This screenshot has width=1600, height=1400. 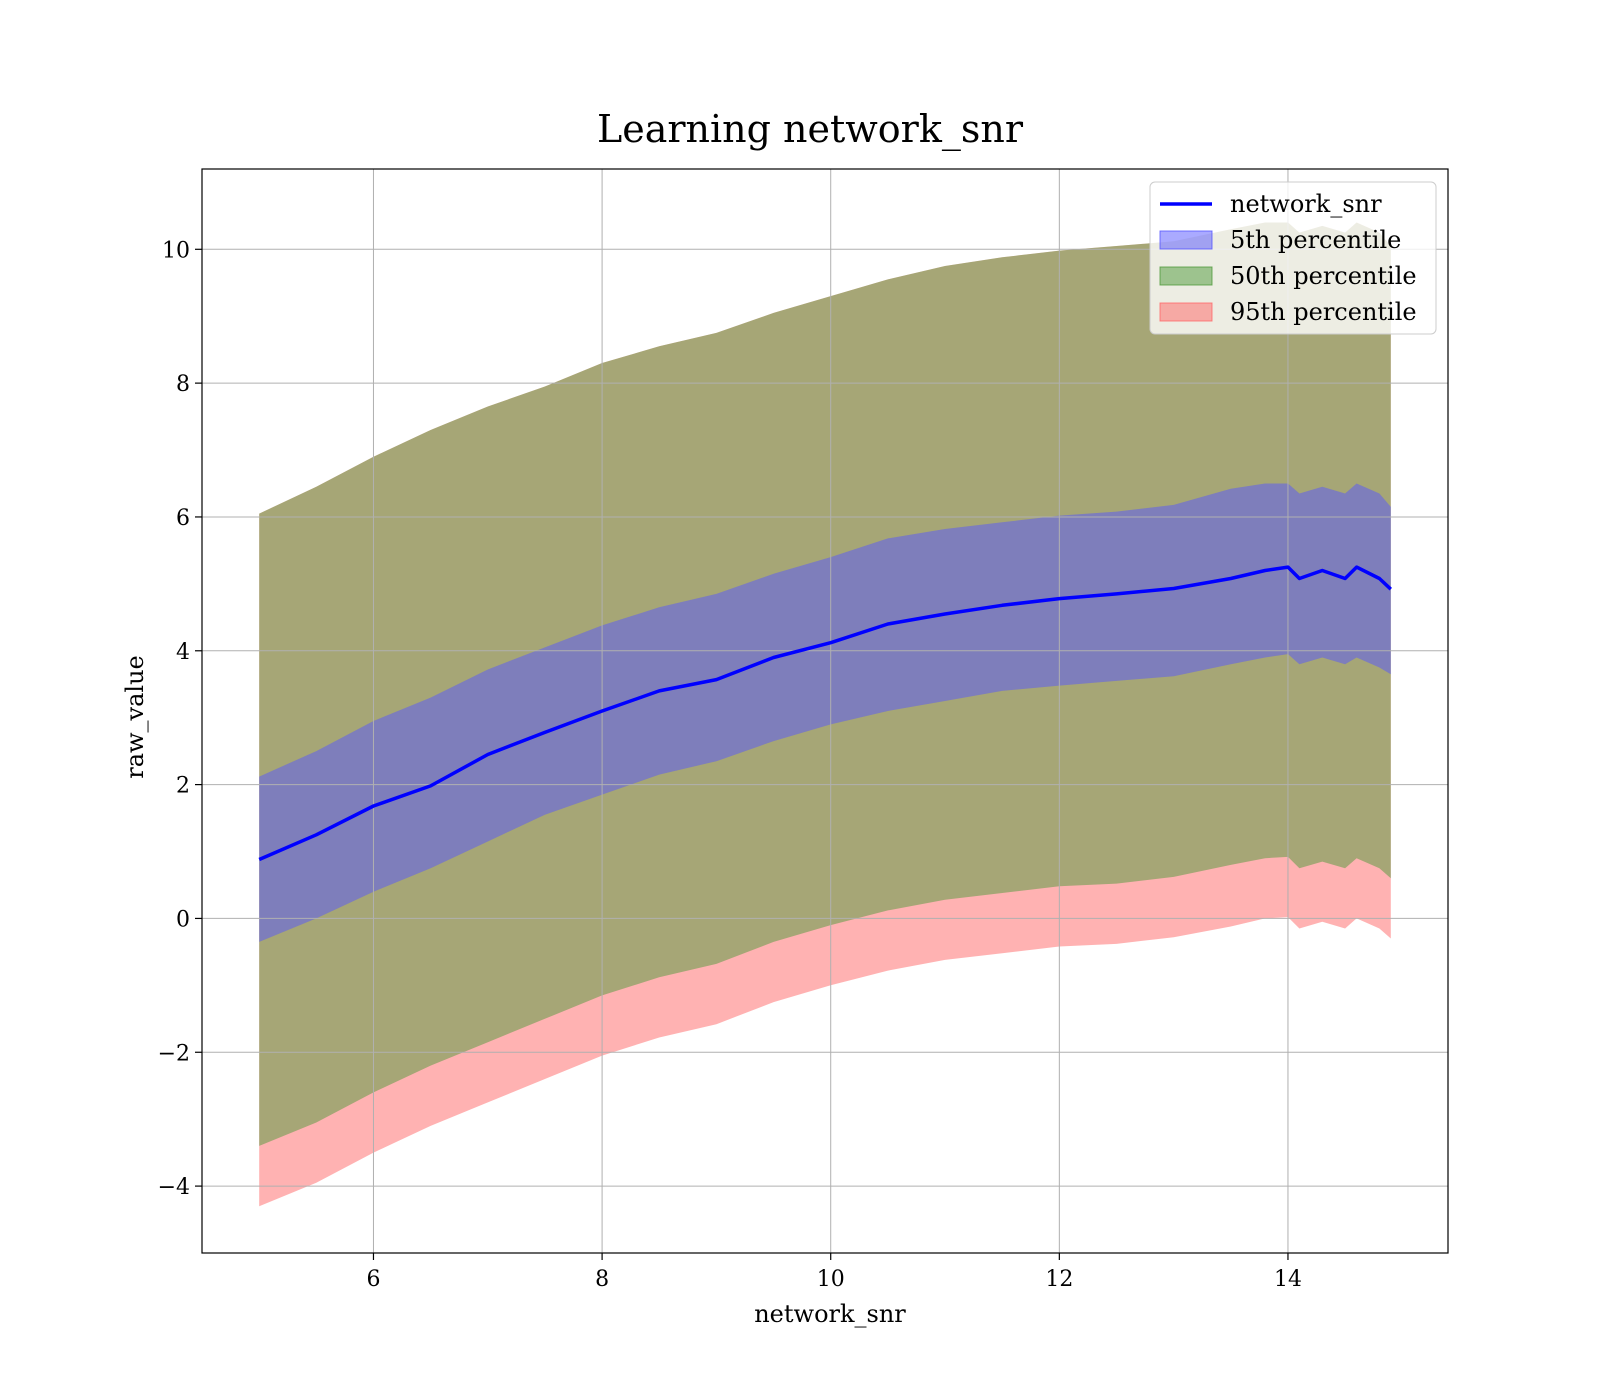 I want to click on y-tick-label: −2, so click(x=174, y=1053).